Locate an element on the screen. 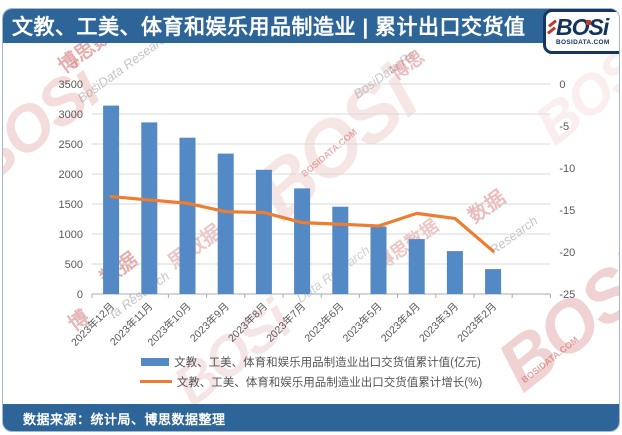 This screenshot has width=622, height=435. legend-item-line-series: 文教、工美、体育和娱乐用品制造业出口交货值累计增长(%) is located at coordinates (311, 381).